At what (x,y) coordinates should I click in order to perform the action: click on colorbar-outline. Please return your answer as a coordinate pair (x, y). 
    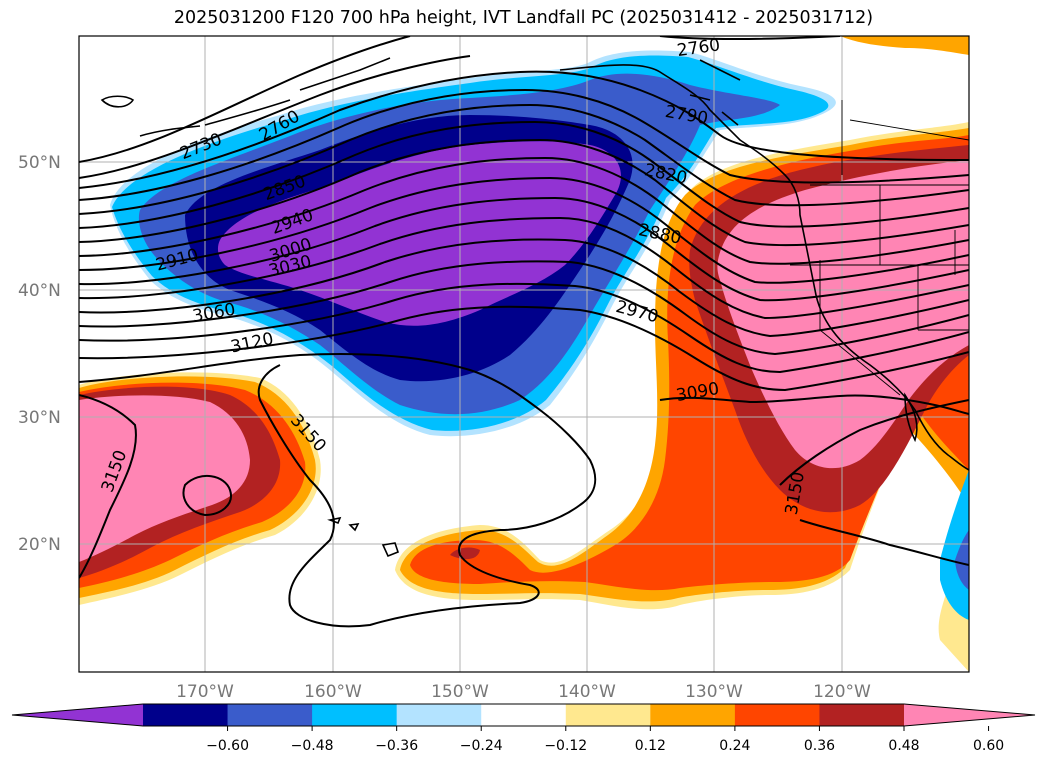
    Looking at the image, I should click on (523, 715).